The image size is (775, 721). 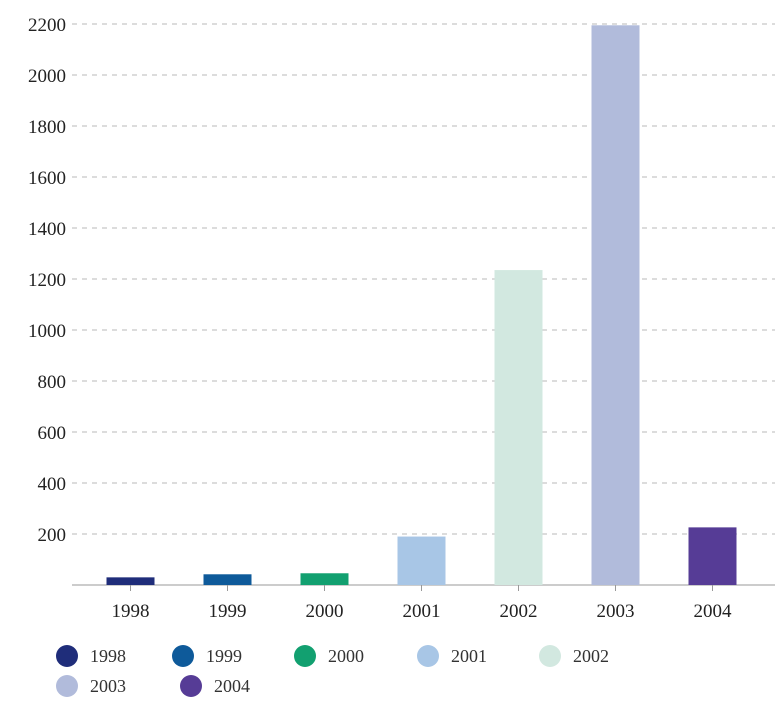 What do you see at coordinates (616, 611) in the screenshot?
I see `x-tick-label: 2003` at bounding box center [616, 611].